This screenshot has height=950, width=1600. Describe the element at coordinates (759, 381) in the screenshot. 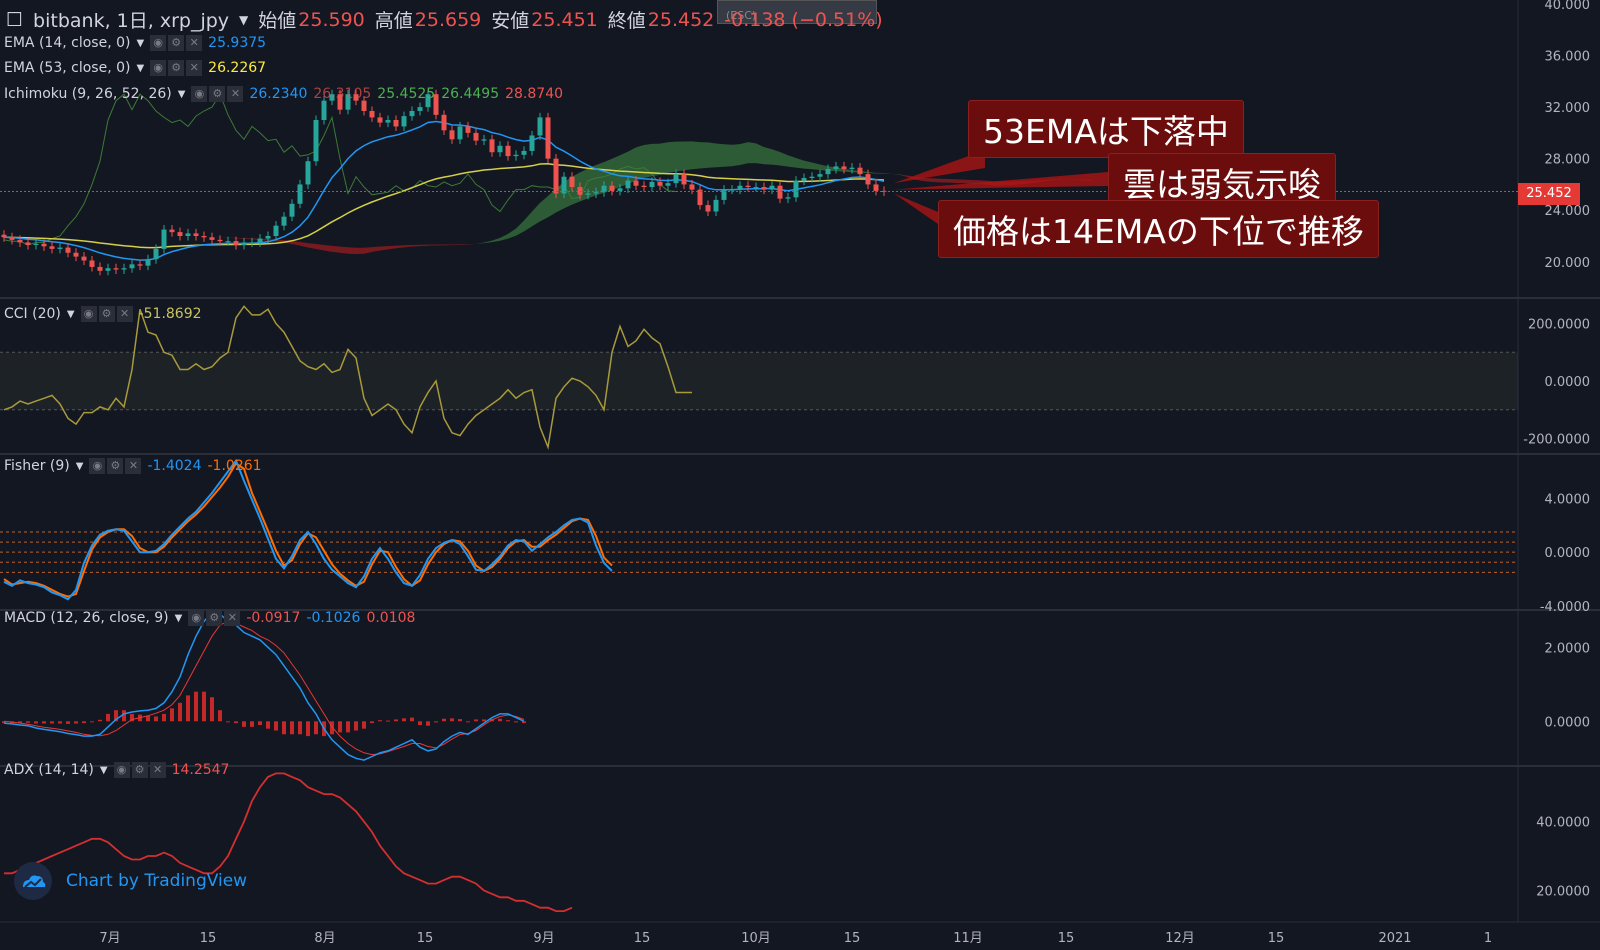

I see `cci-band-fill` at that location.